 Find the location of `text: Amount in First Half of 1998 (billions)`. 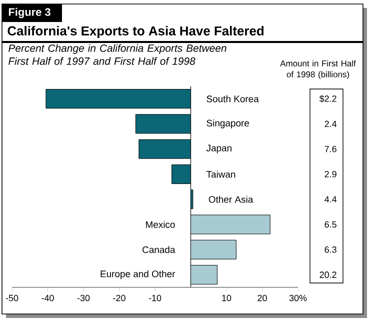

text: Amount in First Half of 1998 (billions) is located at coordinates (318, 70).